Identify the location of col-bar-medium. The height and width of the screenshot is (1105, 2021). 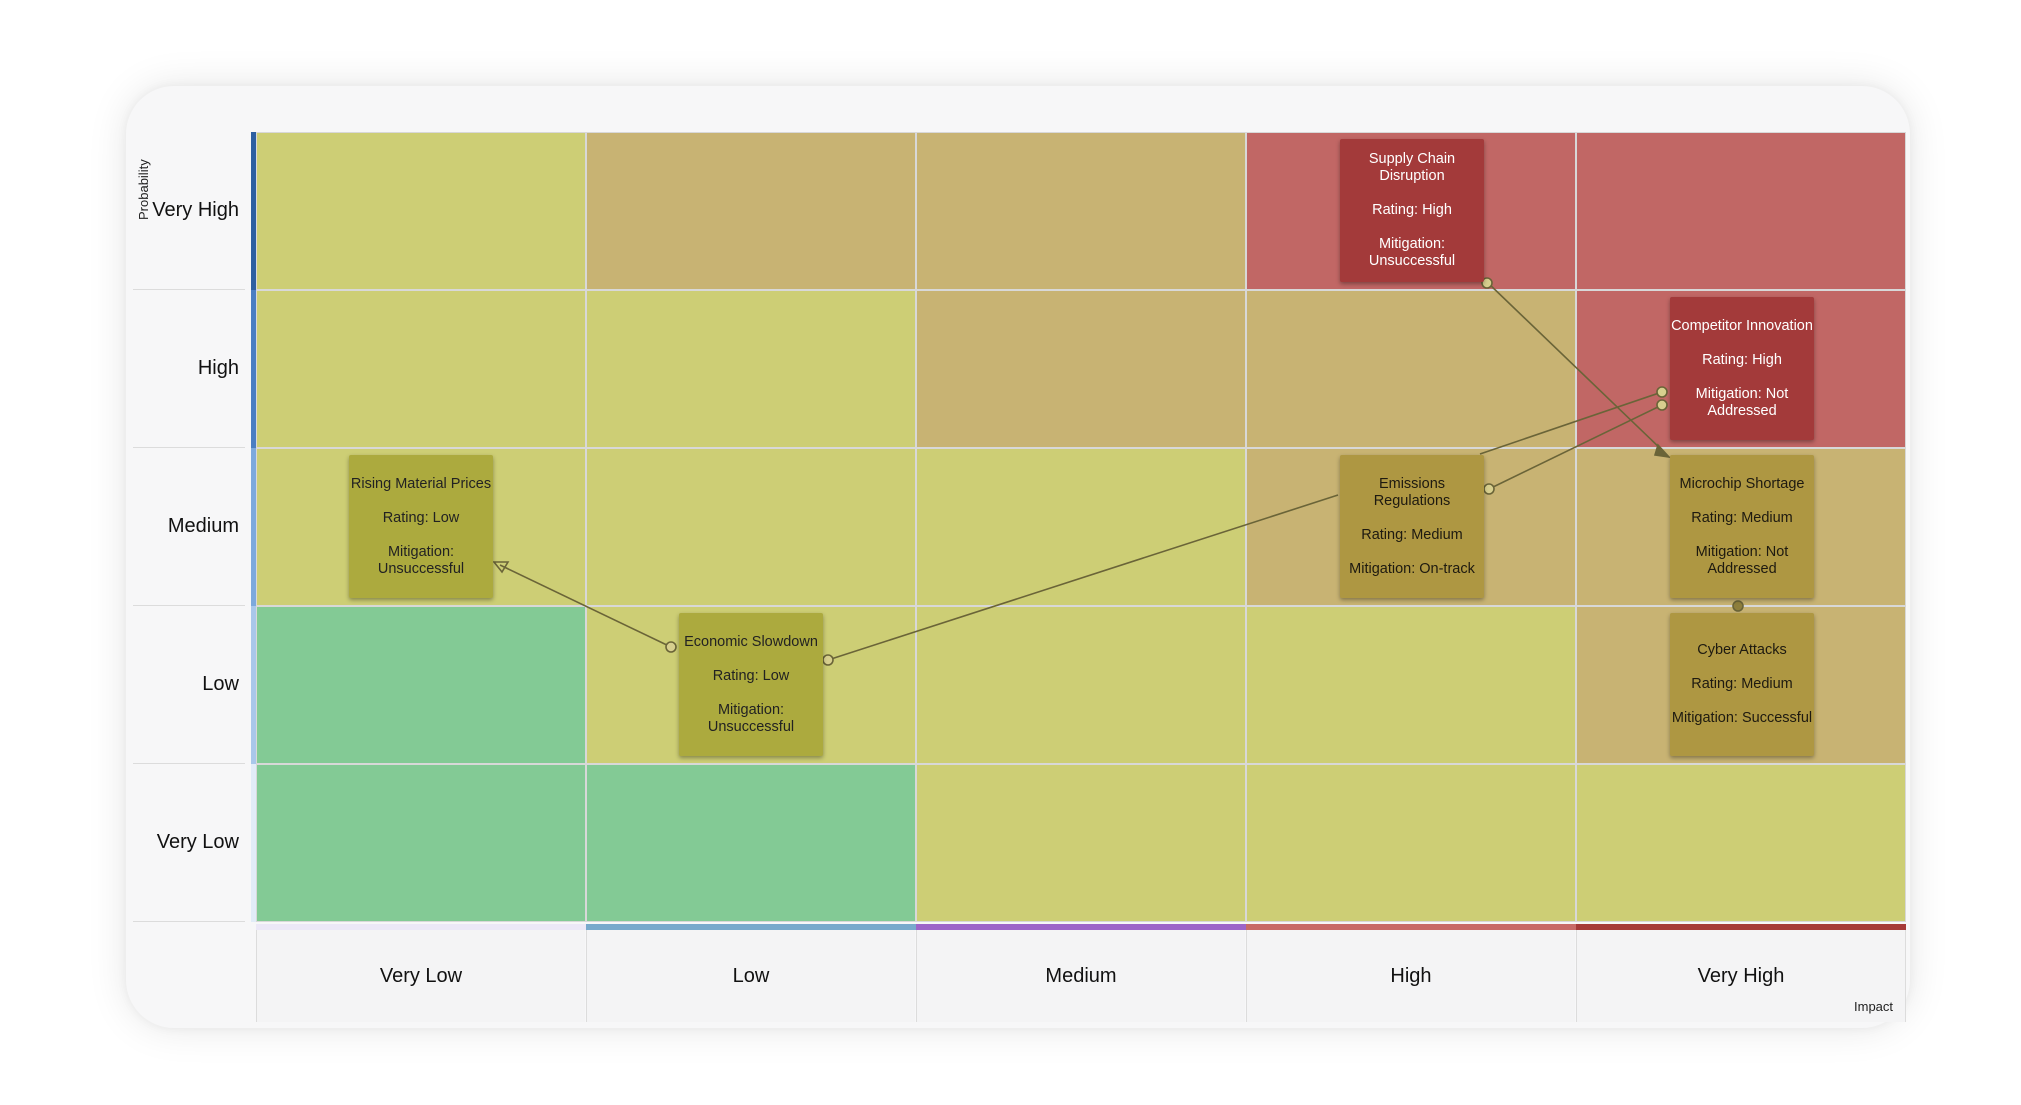
(1081, 927).